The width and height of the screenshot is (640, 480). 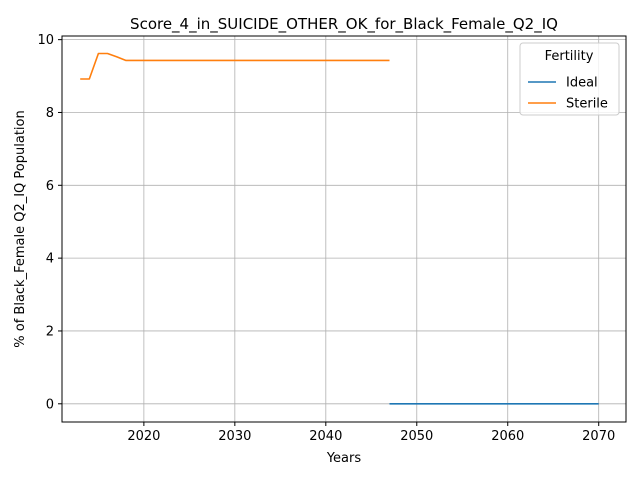 What do you see at coordinates (50, 404) in the screenshot?
I see `y-tick-label: 0` at bounding box center [50, 404].